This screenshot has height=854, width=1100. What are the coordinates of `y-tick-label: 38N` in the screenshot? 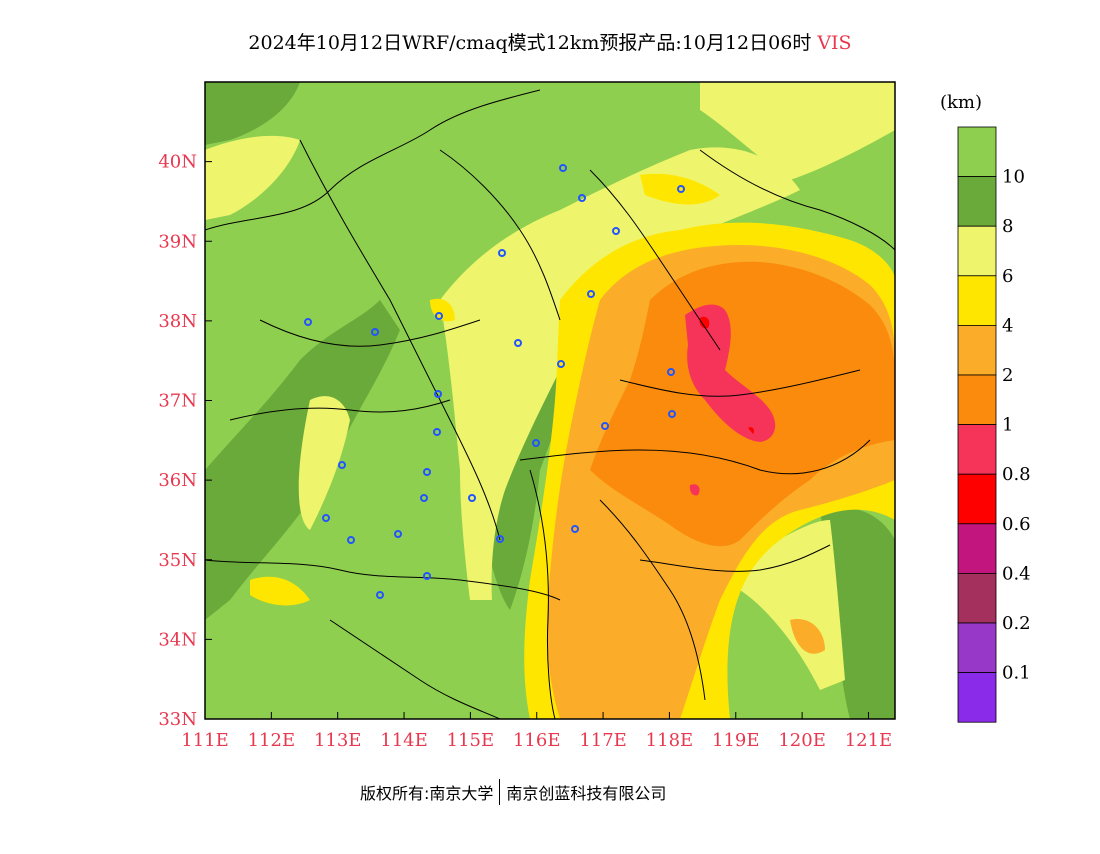 It's located at (177, 321).